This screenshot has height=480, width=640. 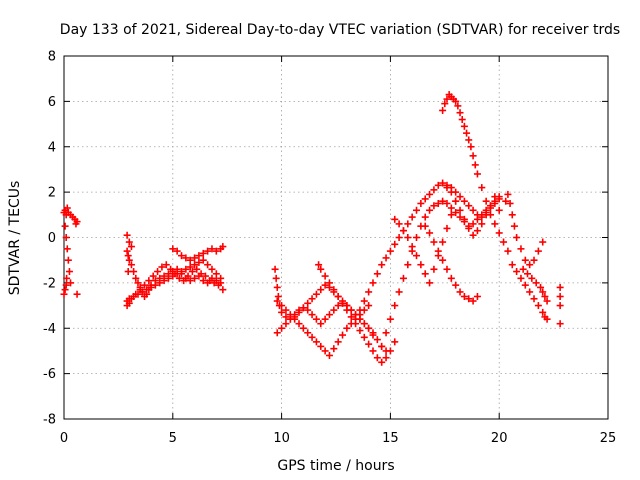 I want to click on y-tick-label: -8, so click(x=49, y=420).